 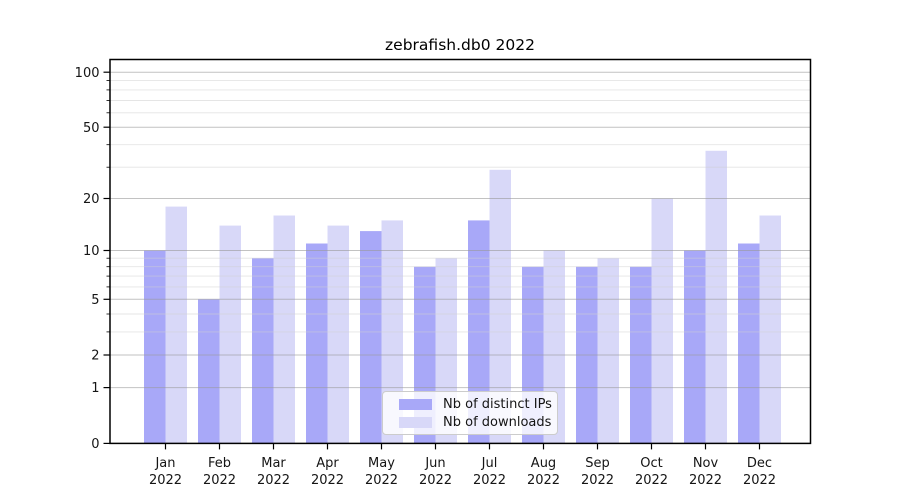 I want to click on x-label-month-feb: Feb, so click(x=219, y=463).